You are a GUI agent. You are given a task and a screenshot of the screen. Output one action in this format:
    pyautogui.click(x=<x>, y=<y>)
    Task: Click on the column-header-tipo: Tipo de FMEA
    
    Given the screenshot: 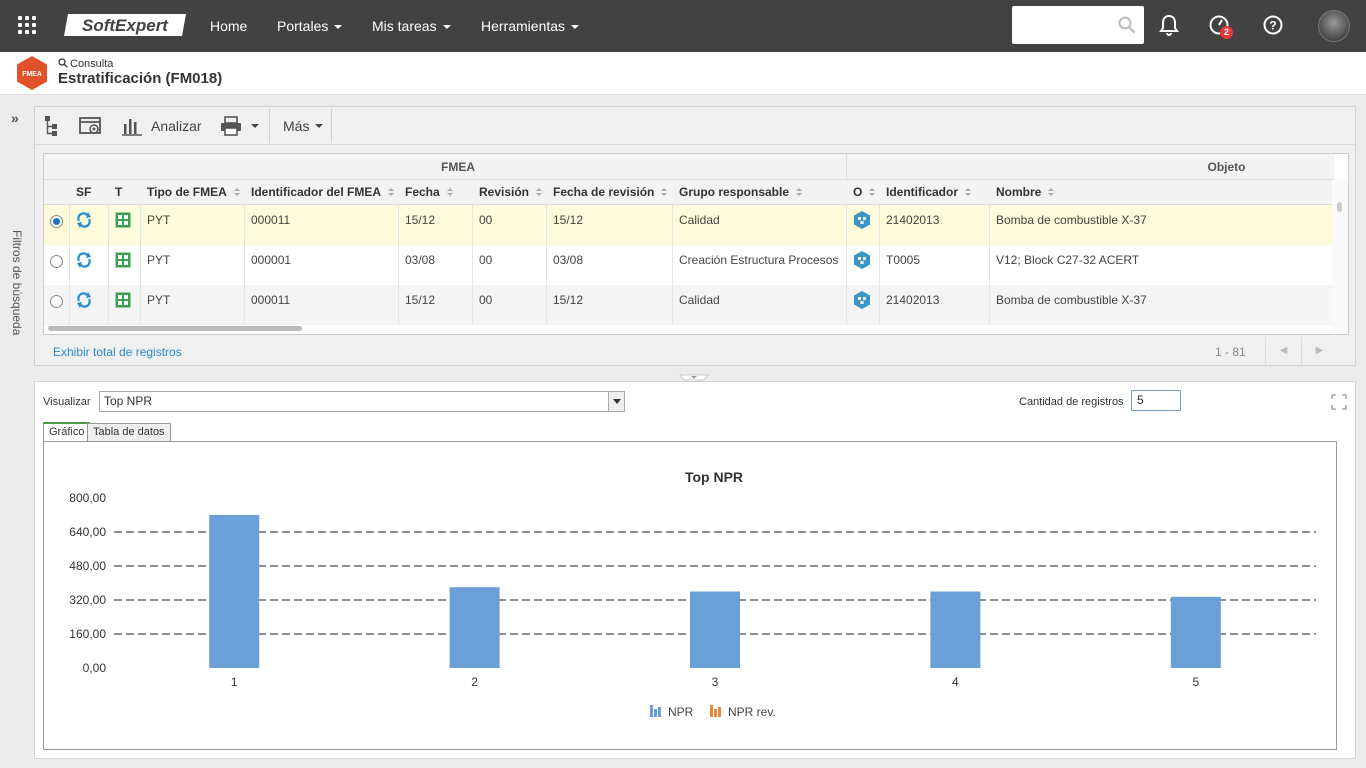 What is the action you would take?
    pyautogui.click(x=193, y=192)
    